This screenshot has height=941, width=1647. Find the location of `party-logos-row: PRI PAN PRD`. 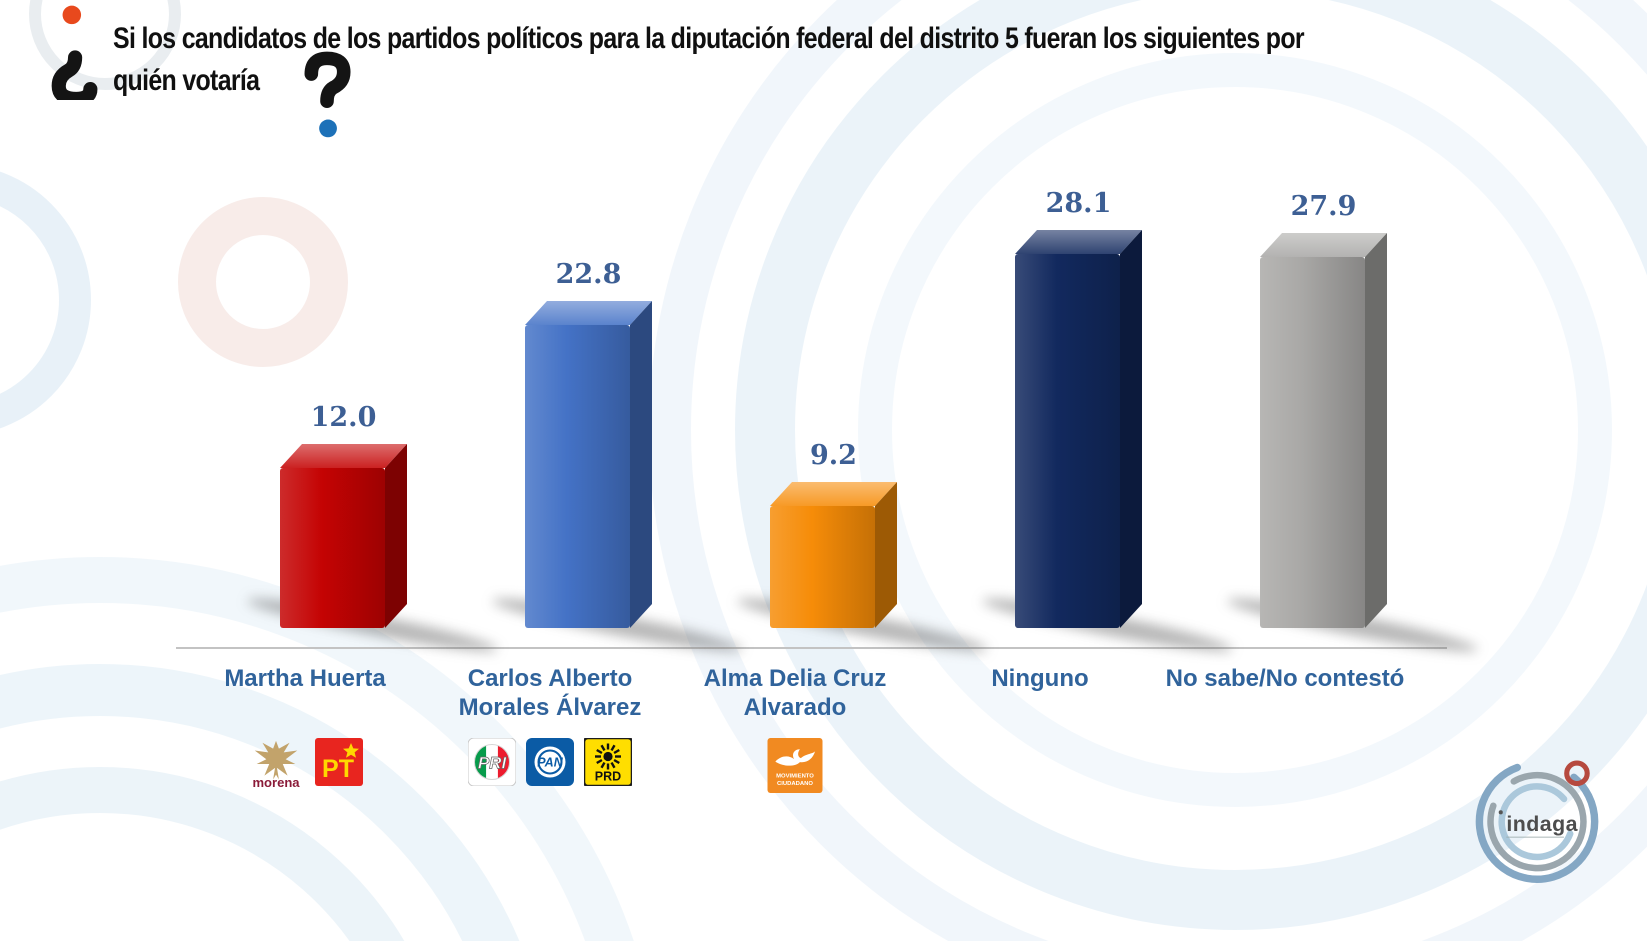

party-logos-row: PRI PAN PRD is located at coordinates (550, 763).